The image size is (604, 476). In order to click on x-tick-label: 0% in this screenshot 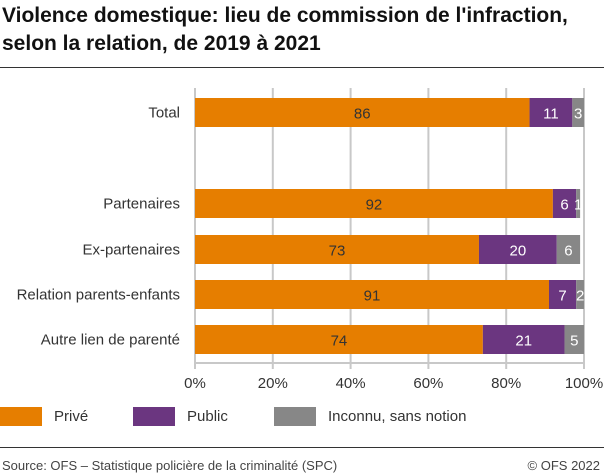, I will do `click(195, 383)`.